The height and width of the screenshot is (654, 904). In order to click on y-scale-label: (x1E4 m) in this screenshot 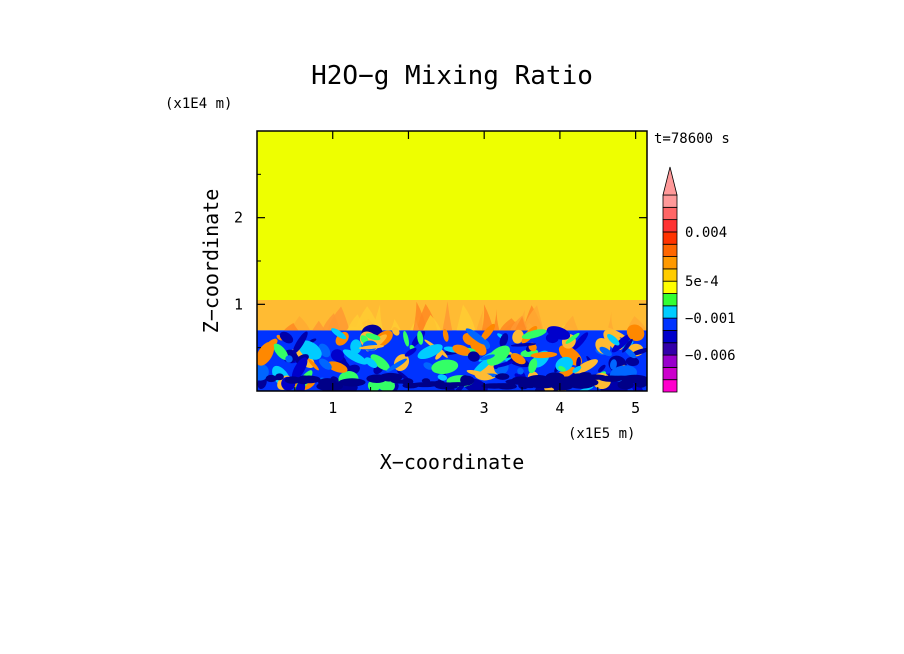, I will do `click(198, 104)`.